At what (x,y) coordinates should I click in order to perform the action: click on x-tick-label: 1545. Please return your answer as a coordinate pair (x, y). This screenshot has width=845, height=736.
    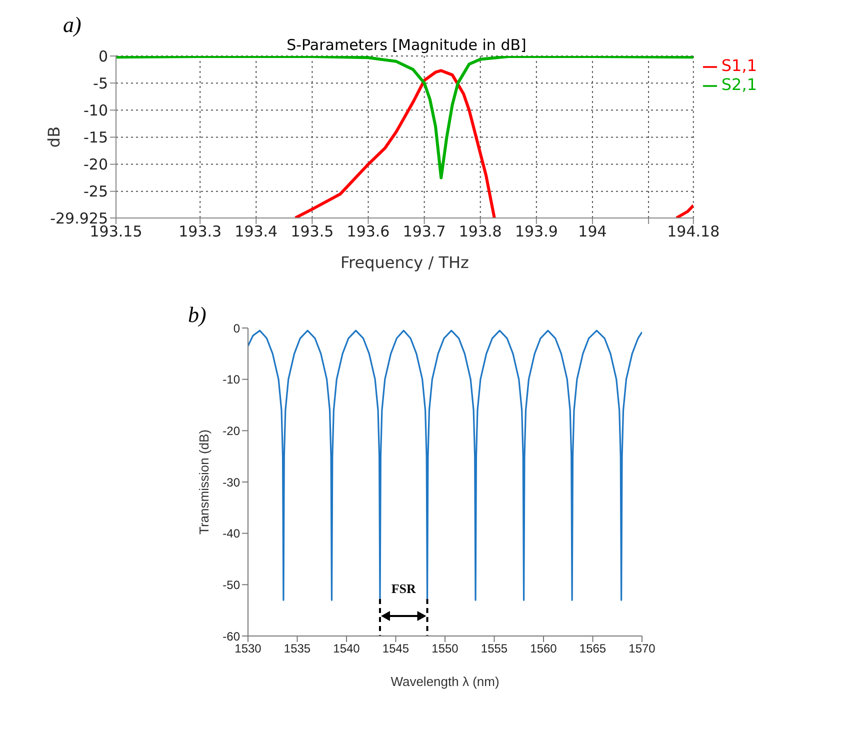
    Looking at the image, I should click on (396, 649).